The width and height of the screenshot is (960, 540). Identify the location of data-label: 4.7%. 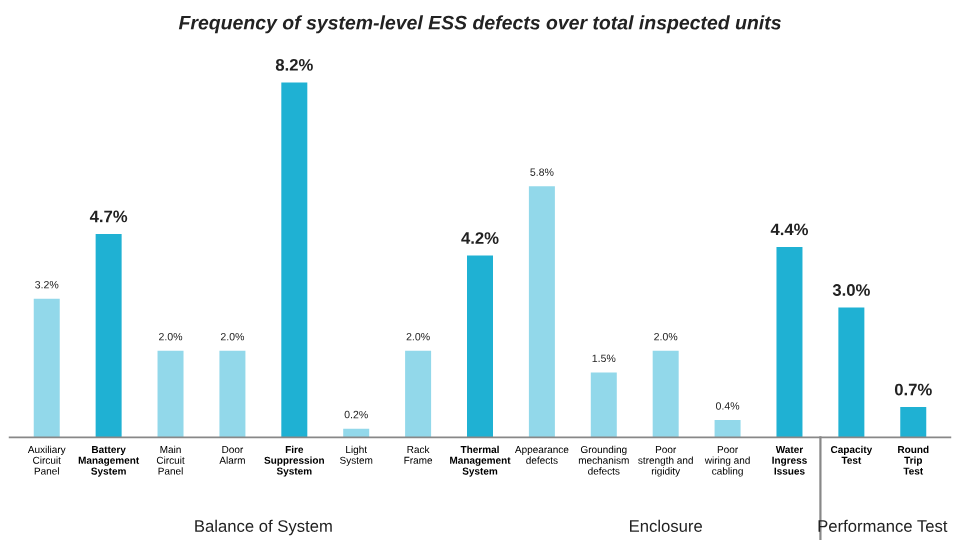
(108, 216).